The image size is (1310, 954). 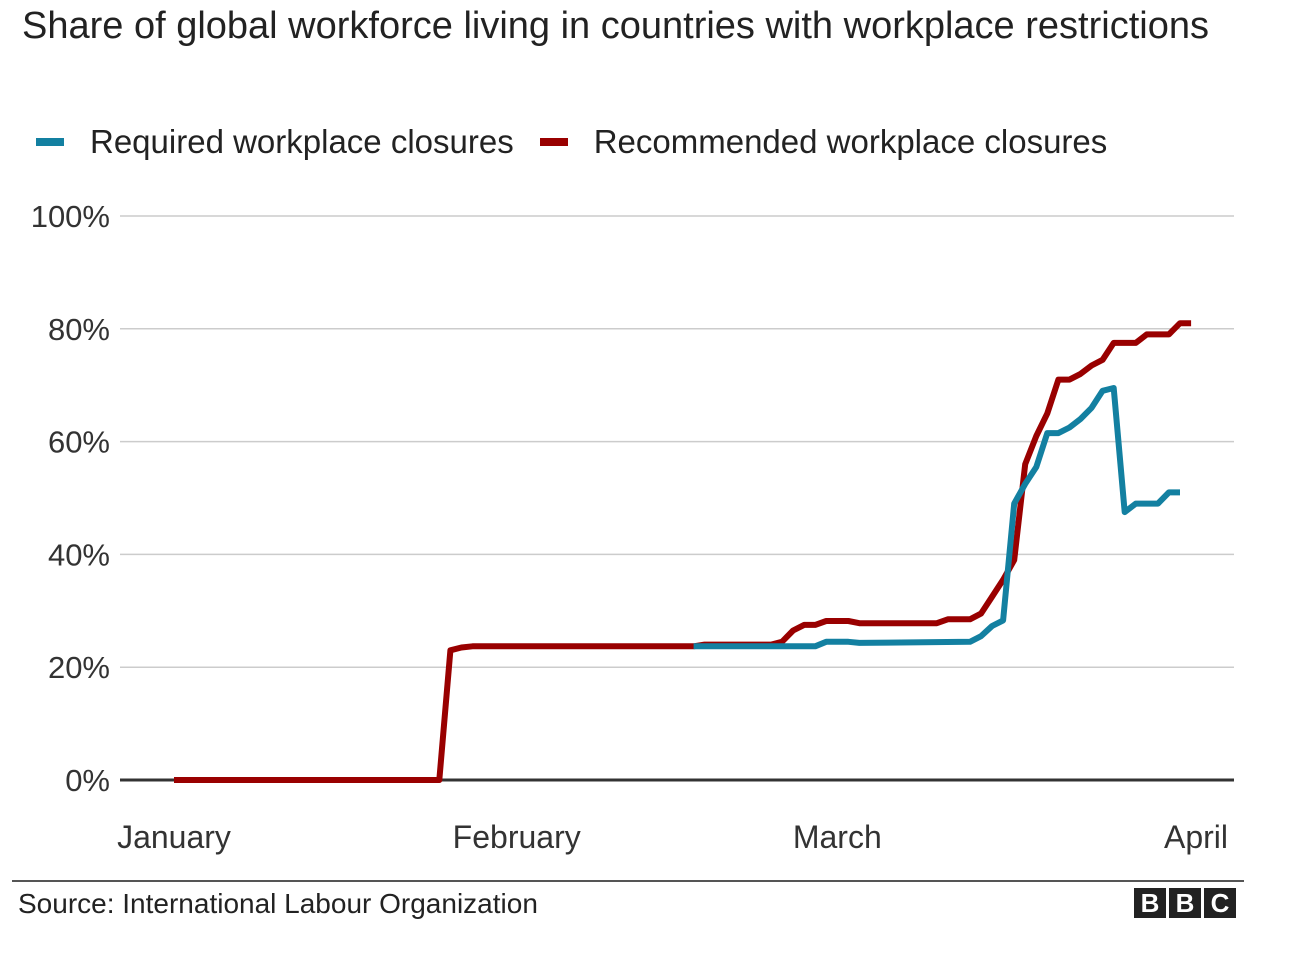 What do you see at coordinates (1220, 903) in the screenshot?
I see `bbc-logo-letter: C` at bounding box center [1220, 903].